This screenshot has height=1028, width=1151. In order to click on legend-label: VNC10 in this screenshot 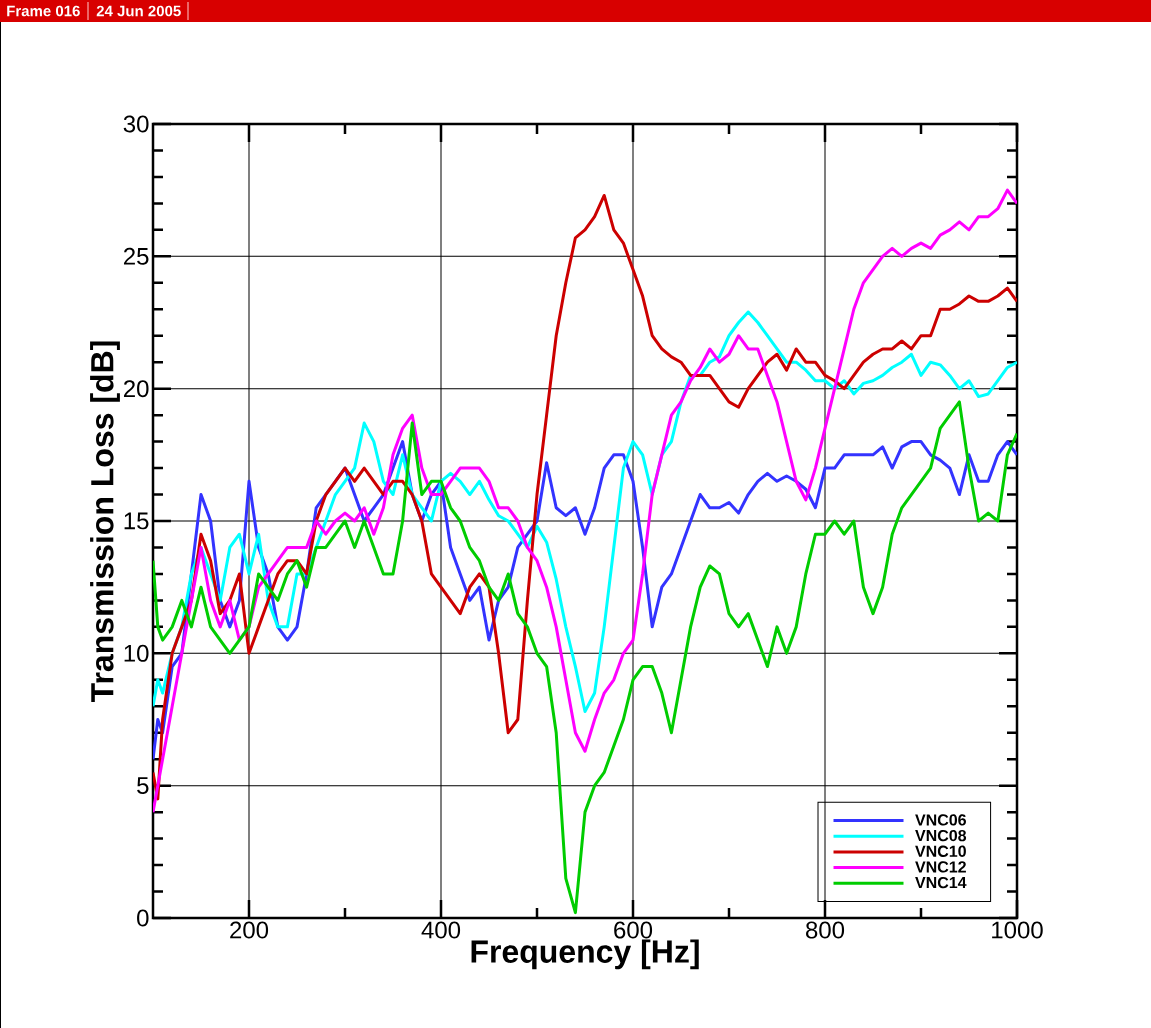, I will do `click(940, 851)`.